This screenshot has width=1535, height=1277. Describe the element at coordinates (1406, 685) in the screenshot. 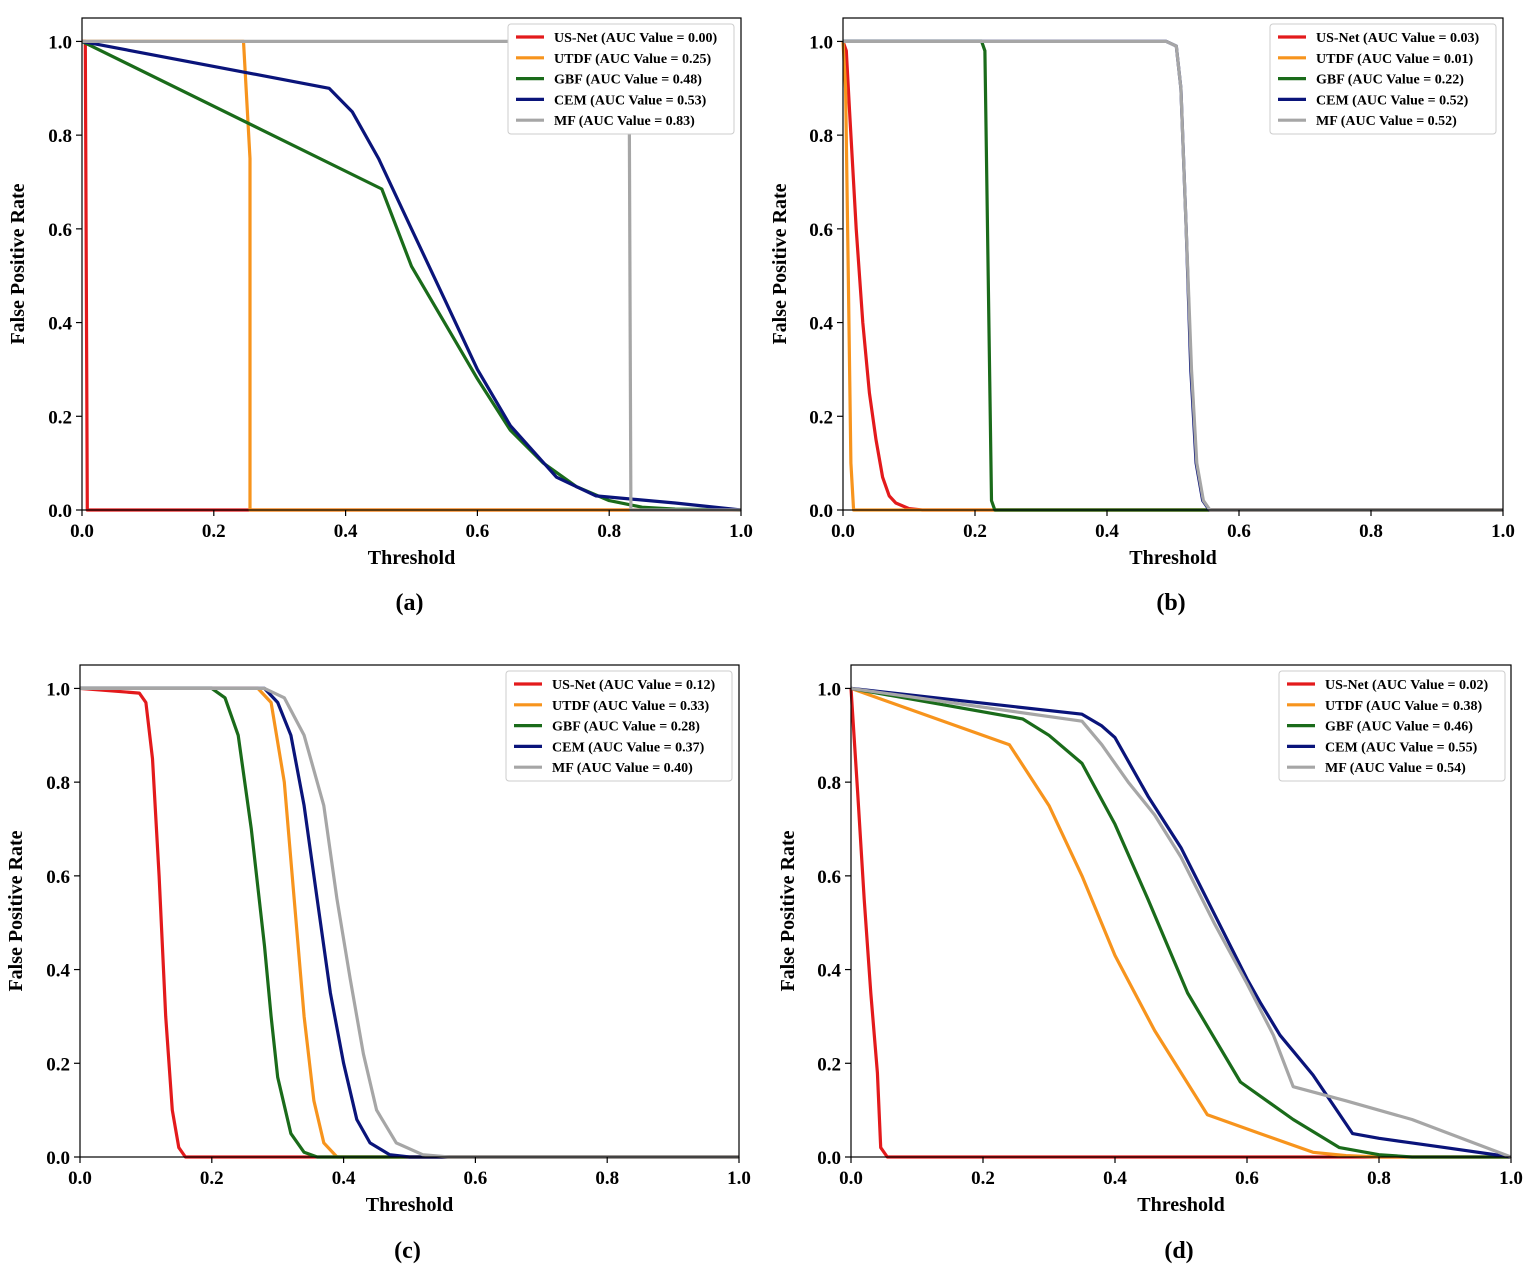

I see `legend-entry: US-Net (AUC Value = 0.02)` at that location.